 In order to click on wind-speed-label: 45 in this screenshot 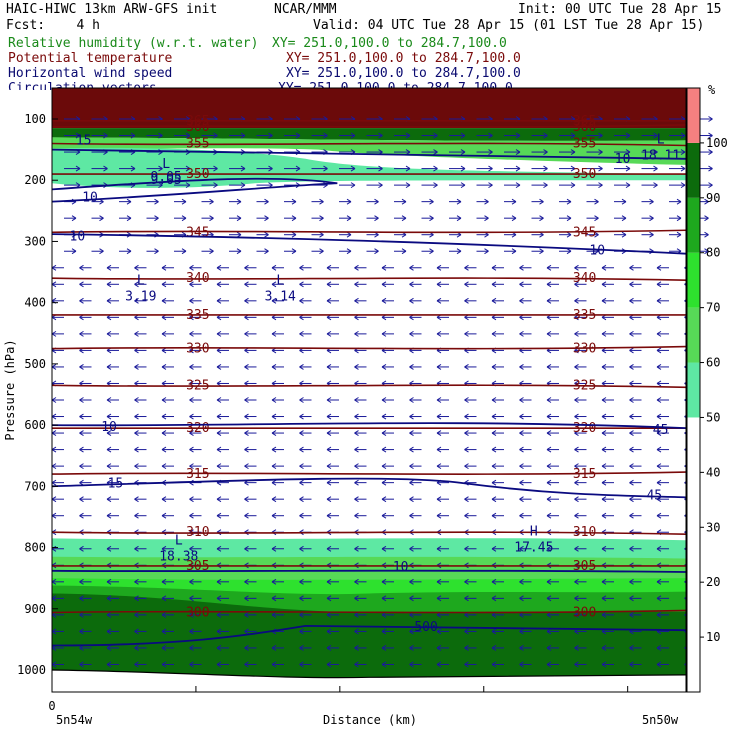, I will do `click(661, 430)`.